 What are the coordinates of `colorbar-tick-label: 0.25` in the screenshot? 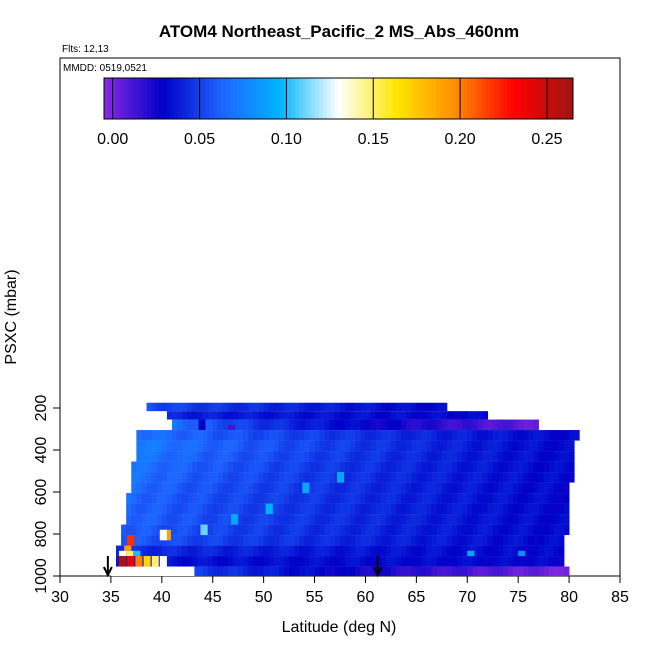 It's located at (546, 139).